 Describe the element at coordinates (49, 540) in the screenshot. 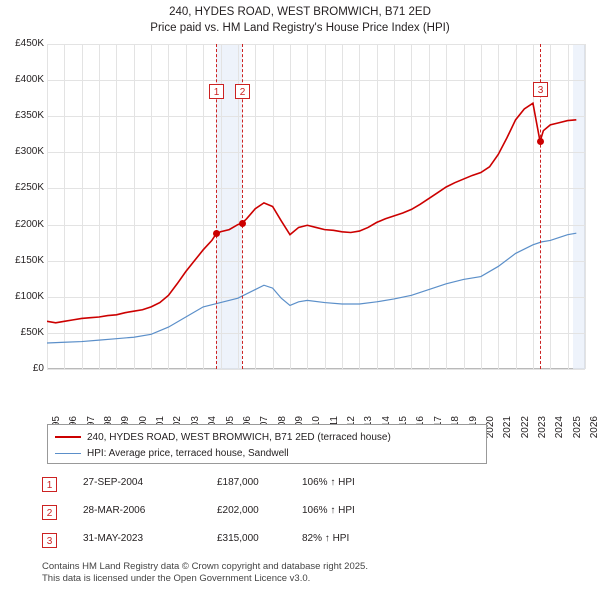

I see `row-marker-3: 3` at that location.